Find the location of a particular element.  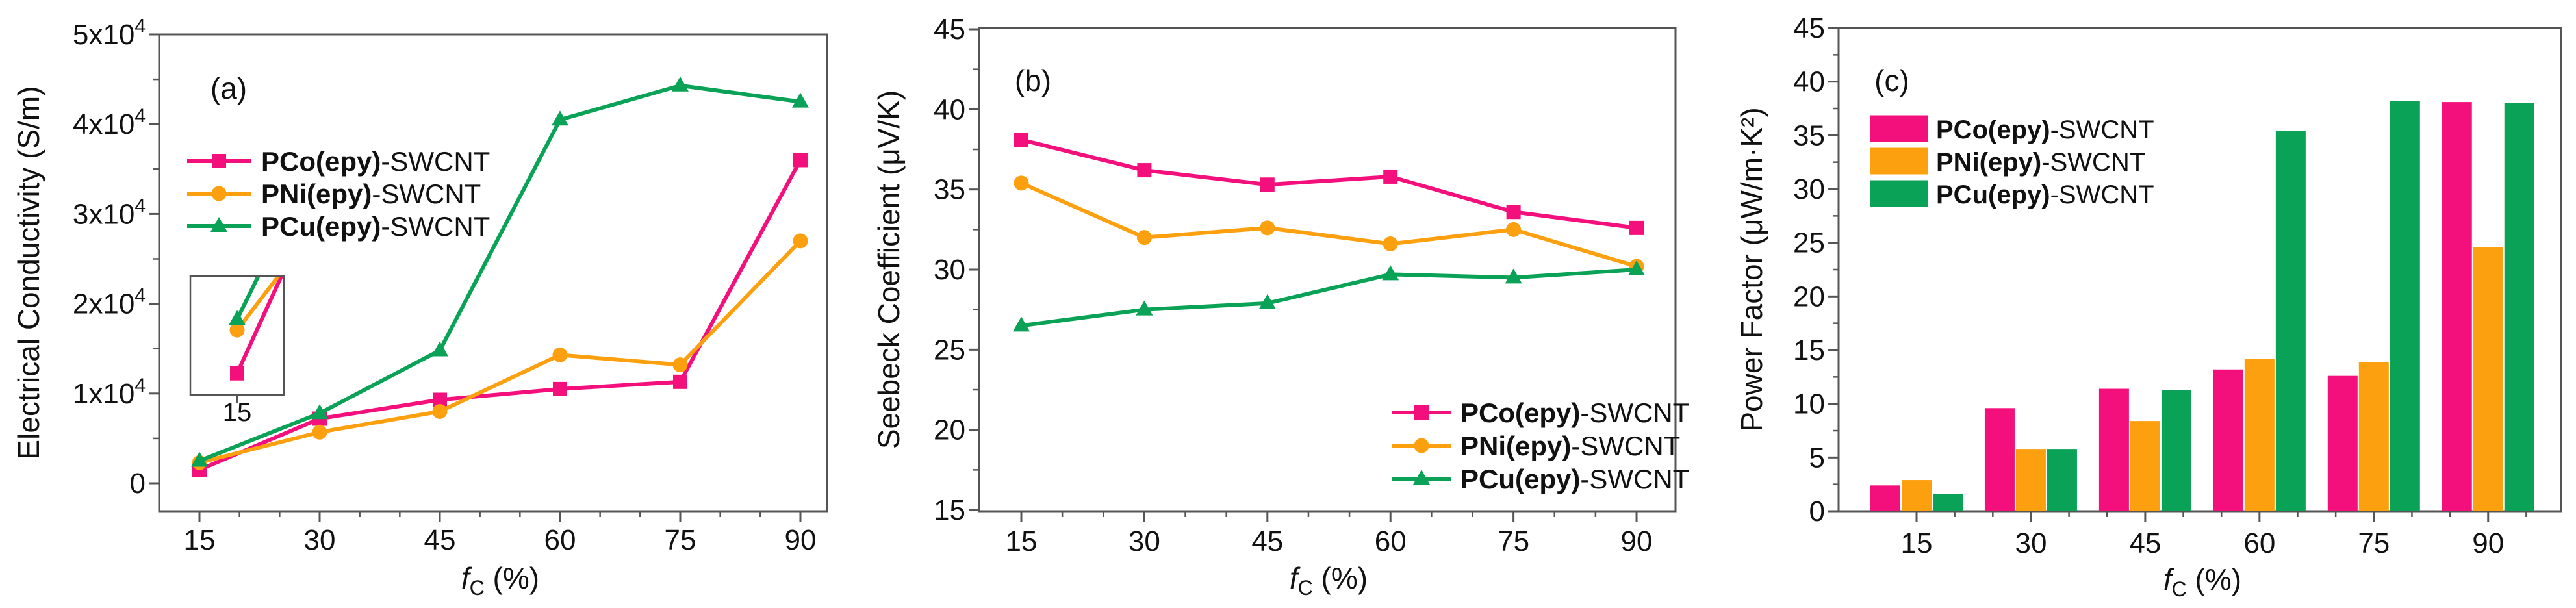

bar-PNi(epy)-45 is located at coordinates (2145, 466).